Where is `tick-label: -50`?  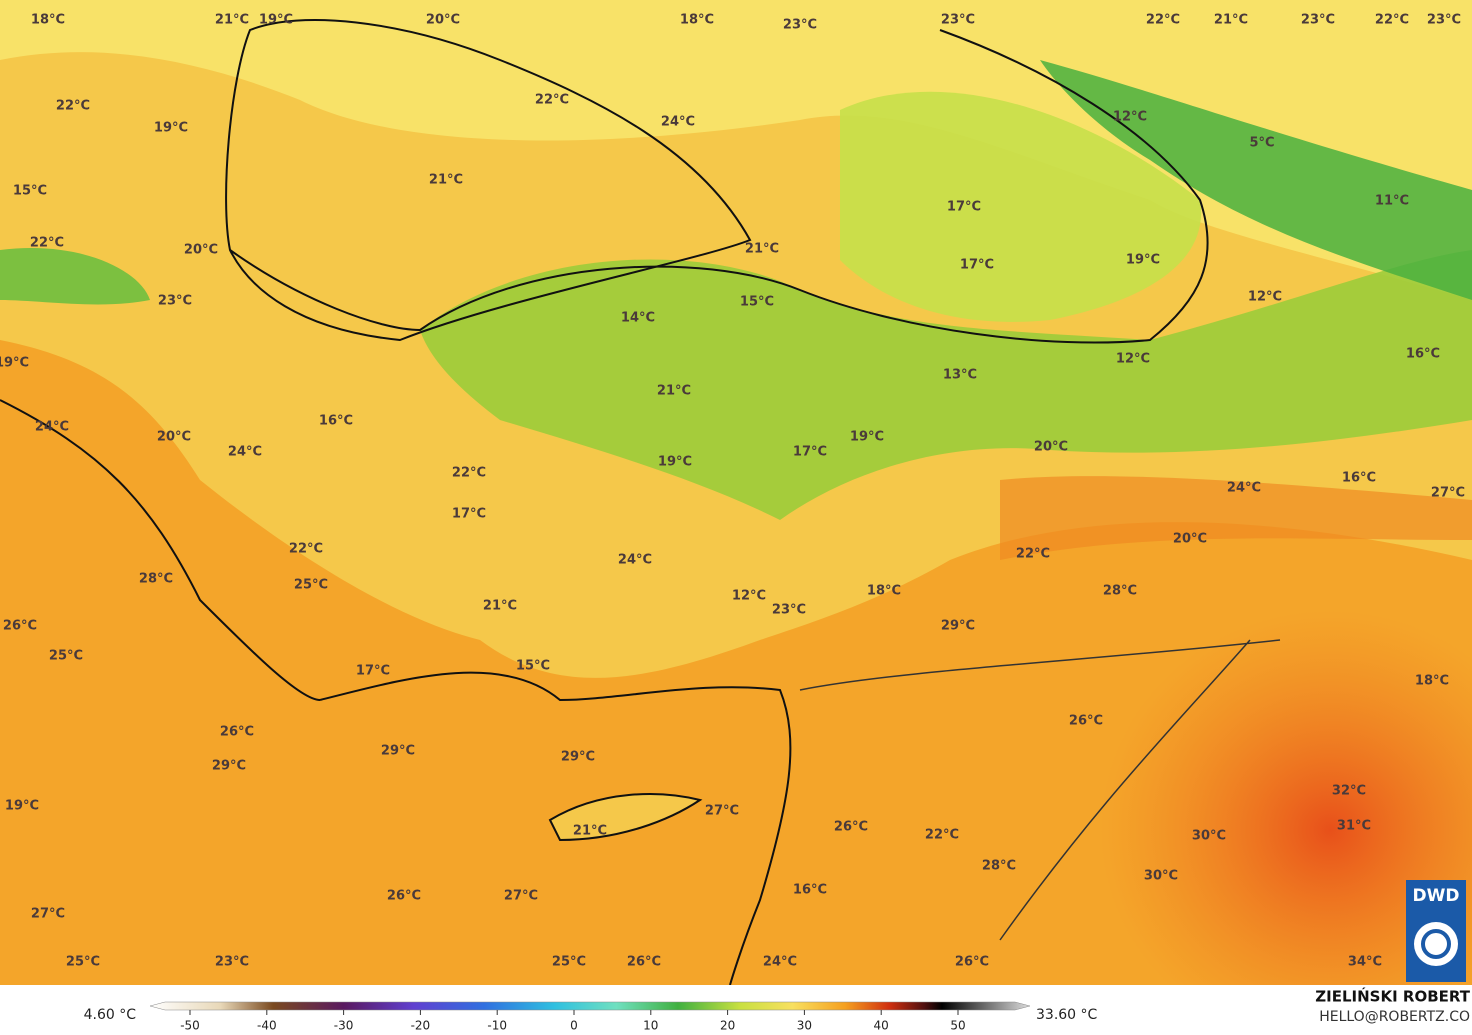 tick-label: -50 is located at coordinates (190, 1026).